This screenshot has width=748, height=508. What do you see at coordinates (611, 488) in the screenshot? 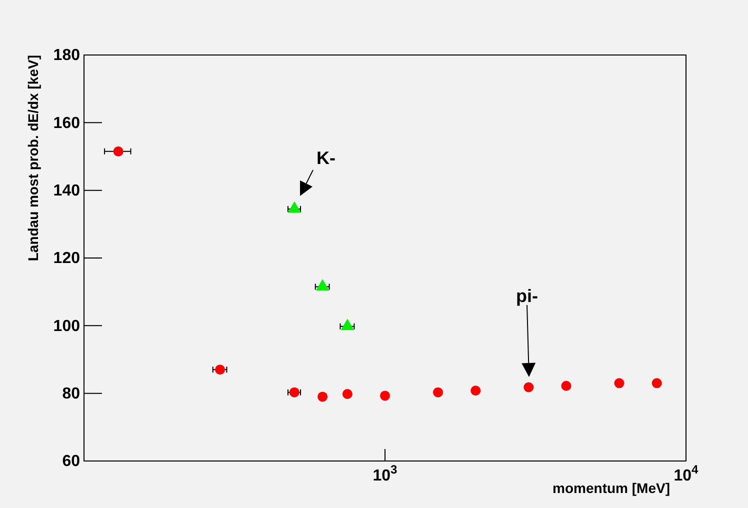
I see `x-axis-title: momentum [MeV]` at bounding box center [611, 488].